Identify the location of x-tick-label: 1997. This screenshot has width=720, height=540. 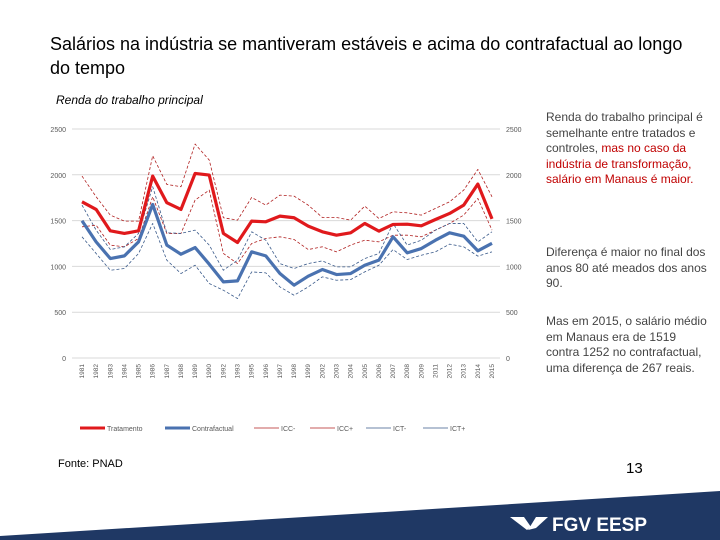
(280, 371).